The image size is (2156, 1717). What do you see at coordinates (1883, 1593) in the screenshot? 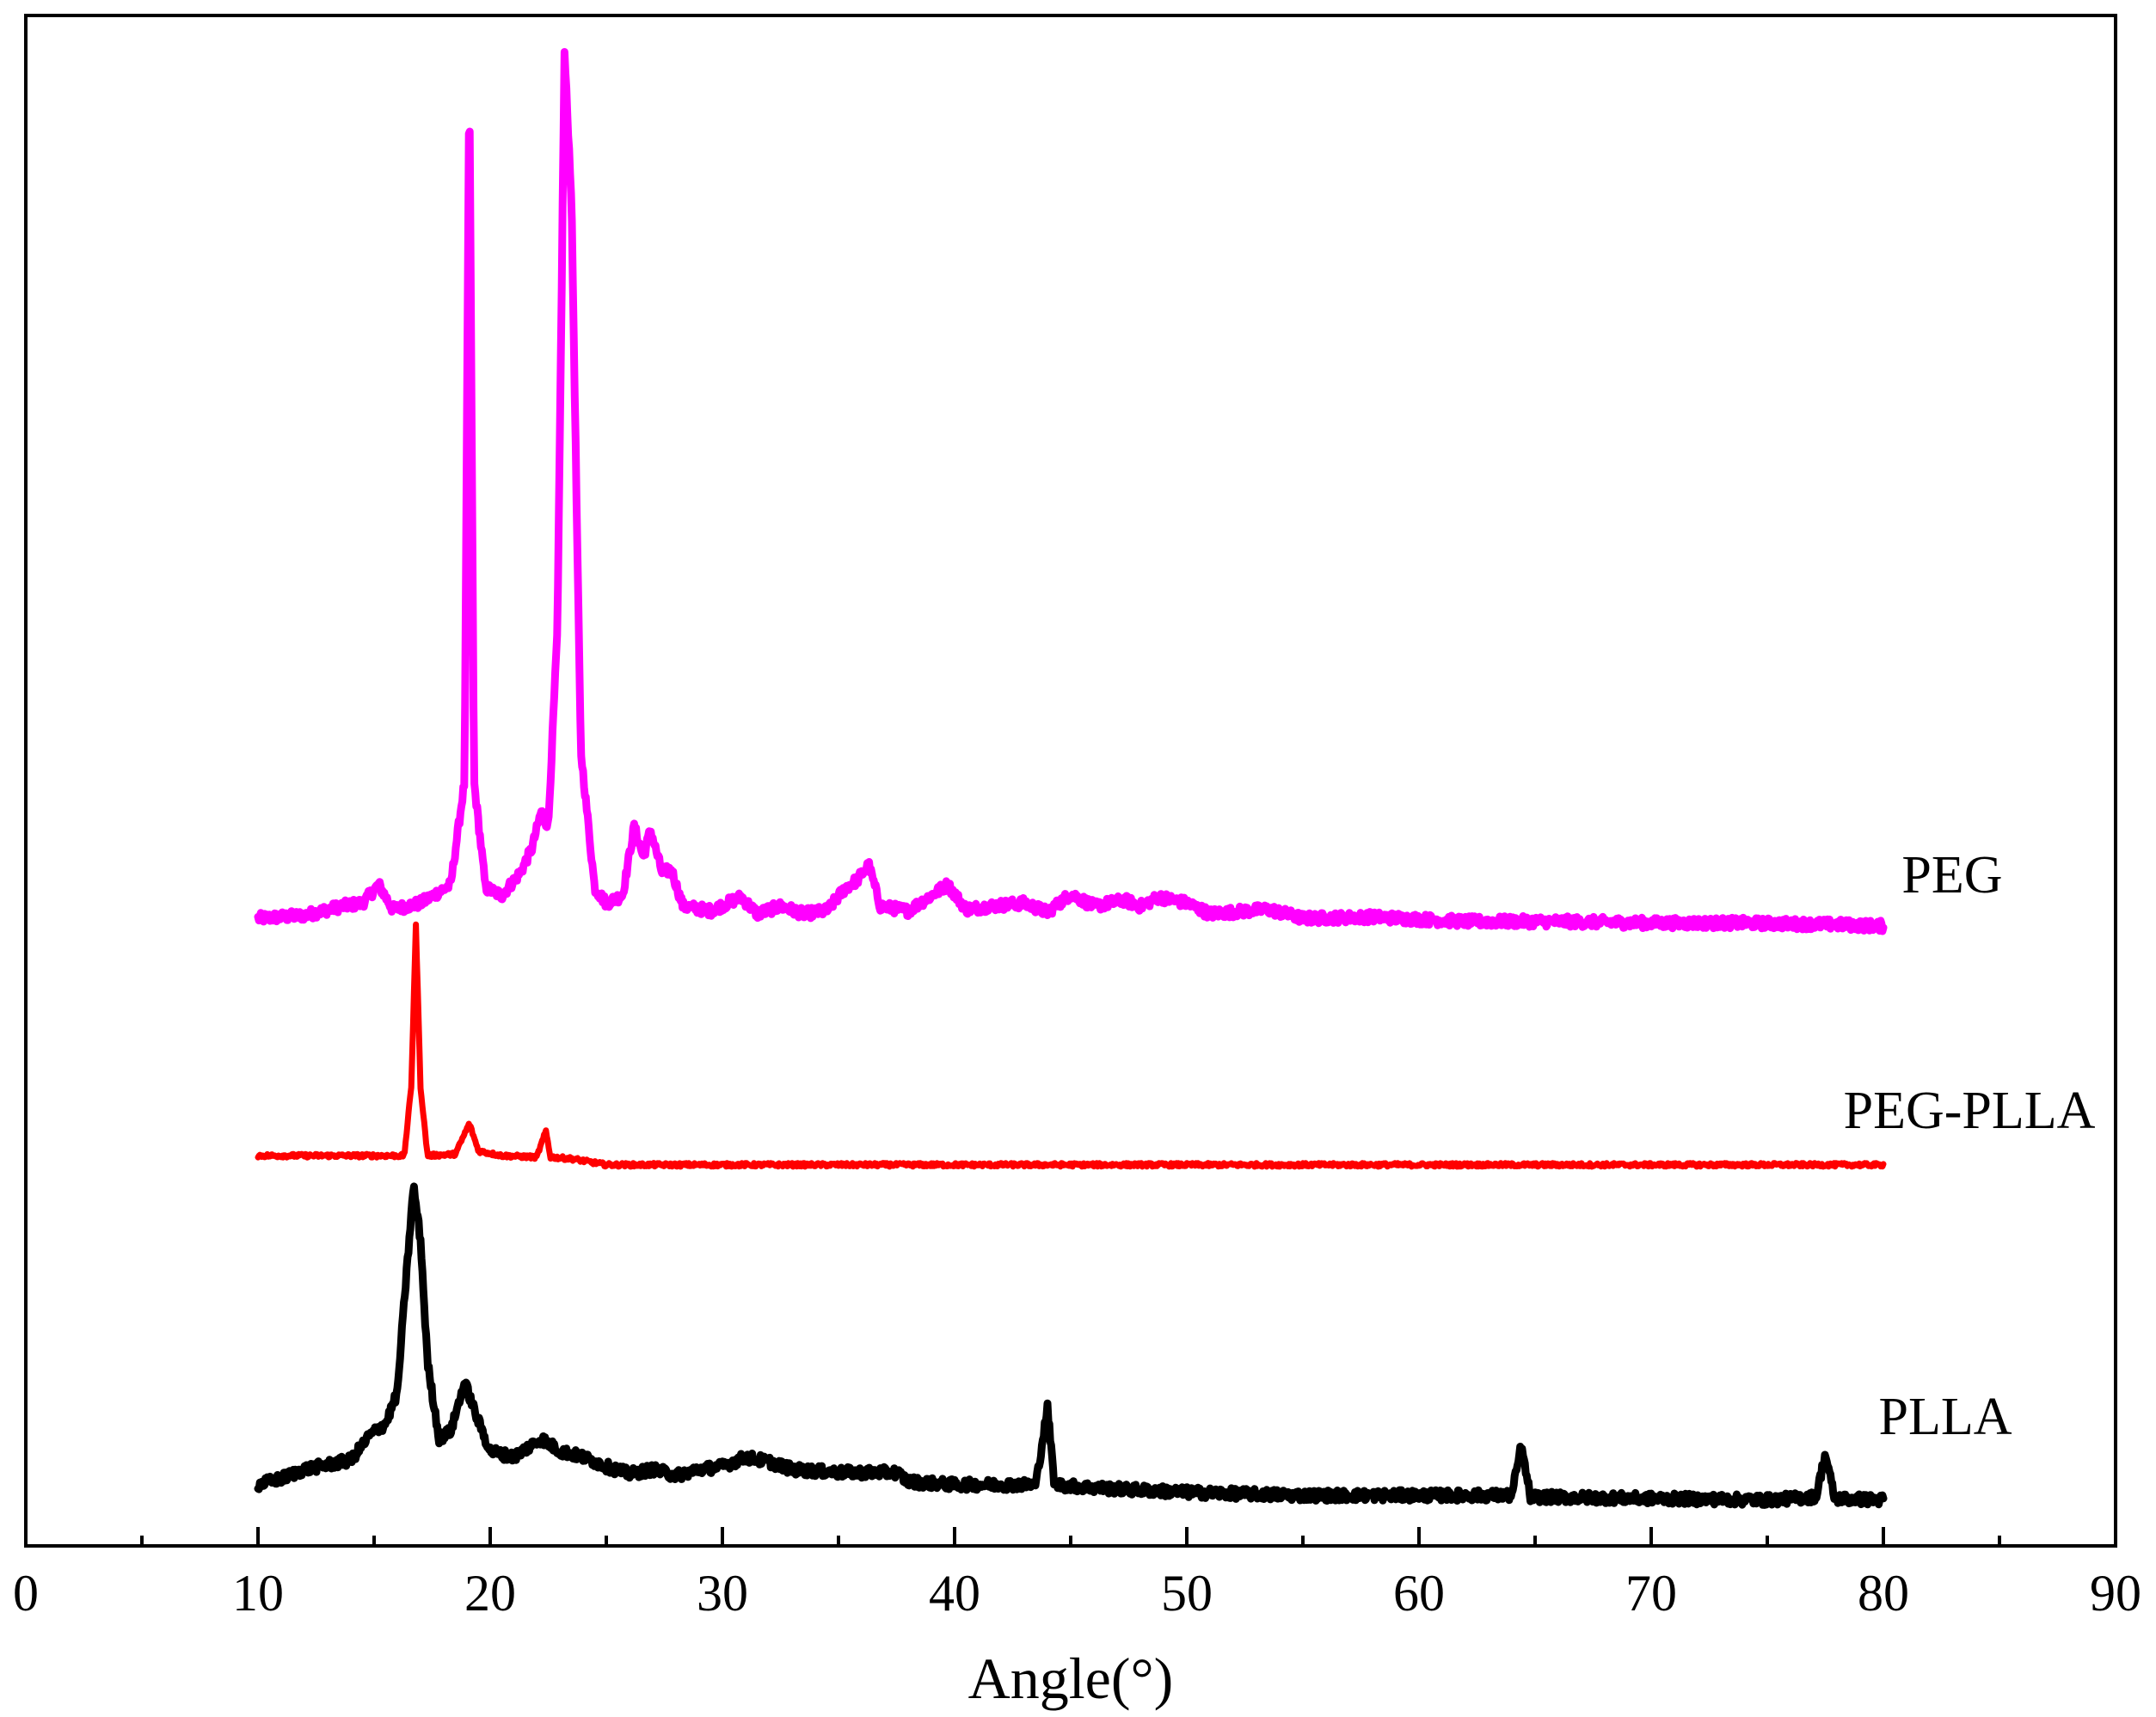
I see `x-tick-label: 80` at bounding box center [1883, 1593].